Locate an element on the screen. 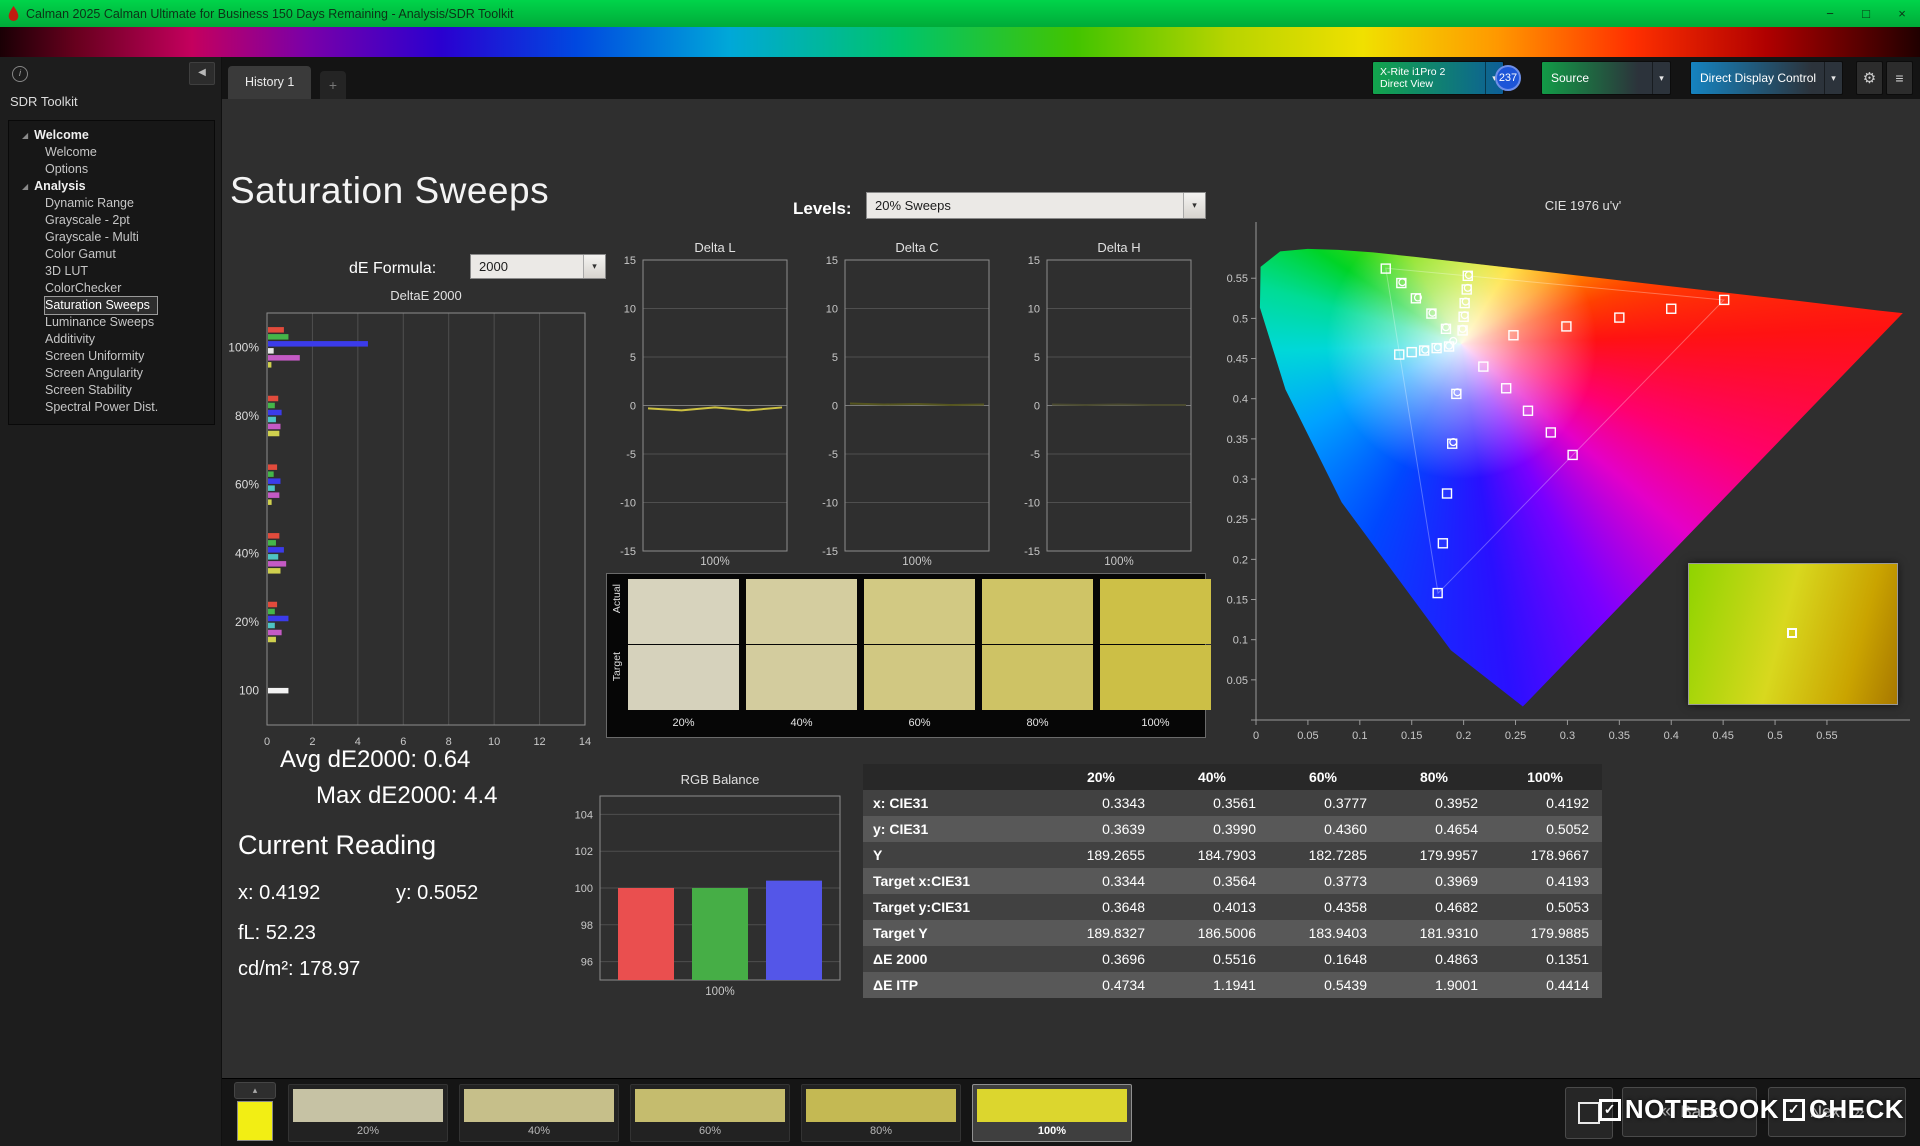 The height and width of the screenshot is (1146, 1920). pattern-button-40: 40% is located at coordinates (539, 1113).